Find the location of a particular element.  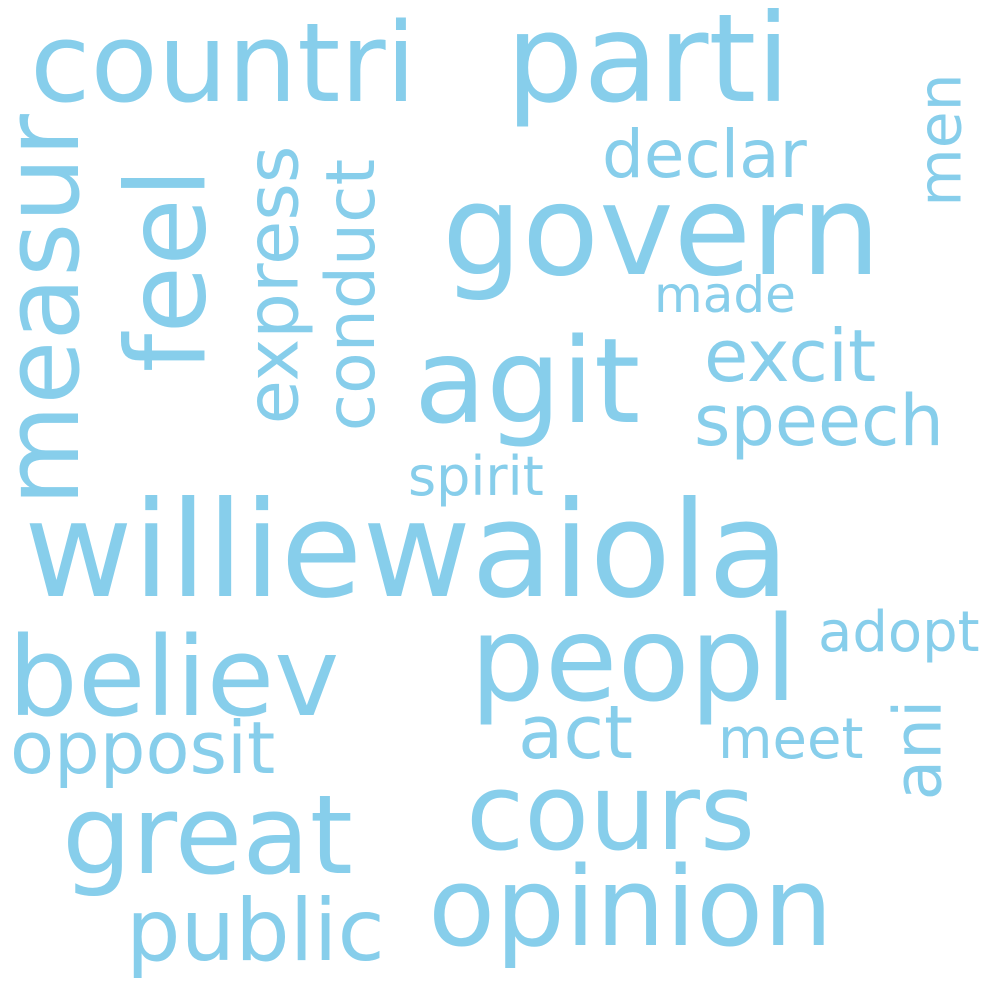

word-conduct: conduct is located at coordinates (352, 295).